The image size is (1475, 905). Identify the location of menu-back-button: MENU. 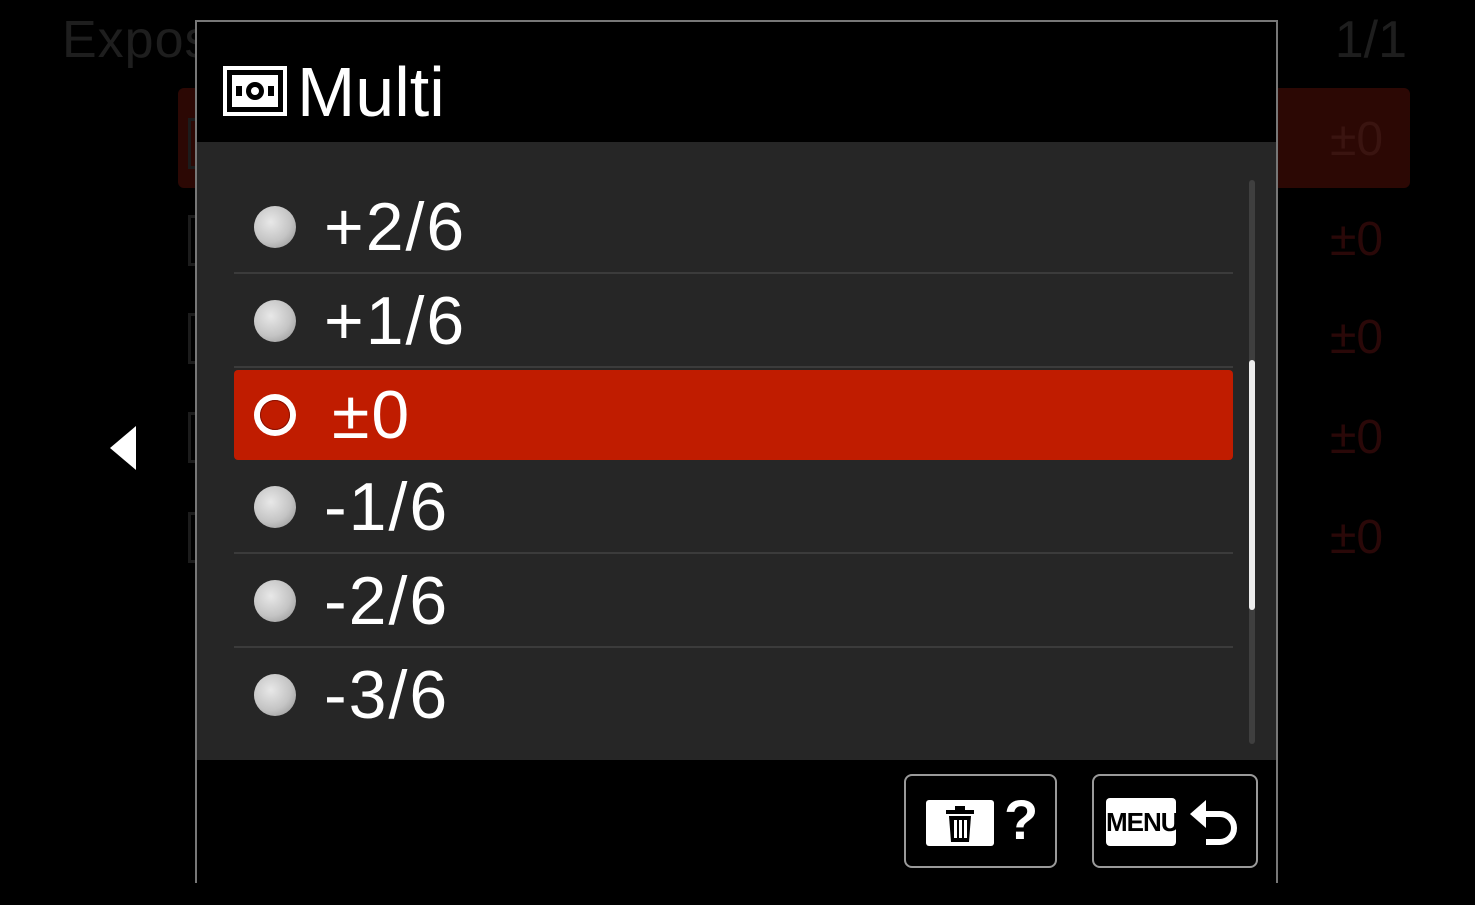
(1175, 821).